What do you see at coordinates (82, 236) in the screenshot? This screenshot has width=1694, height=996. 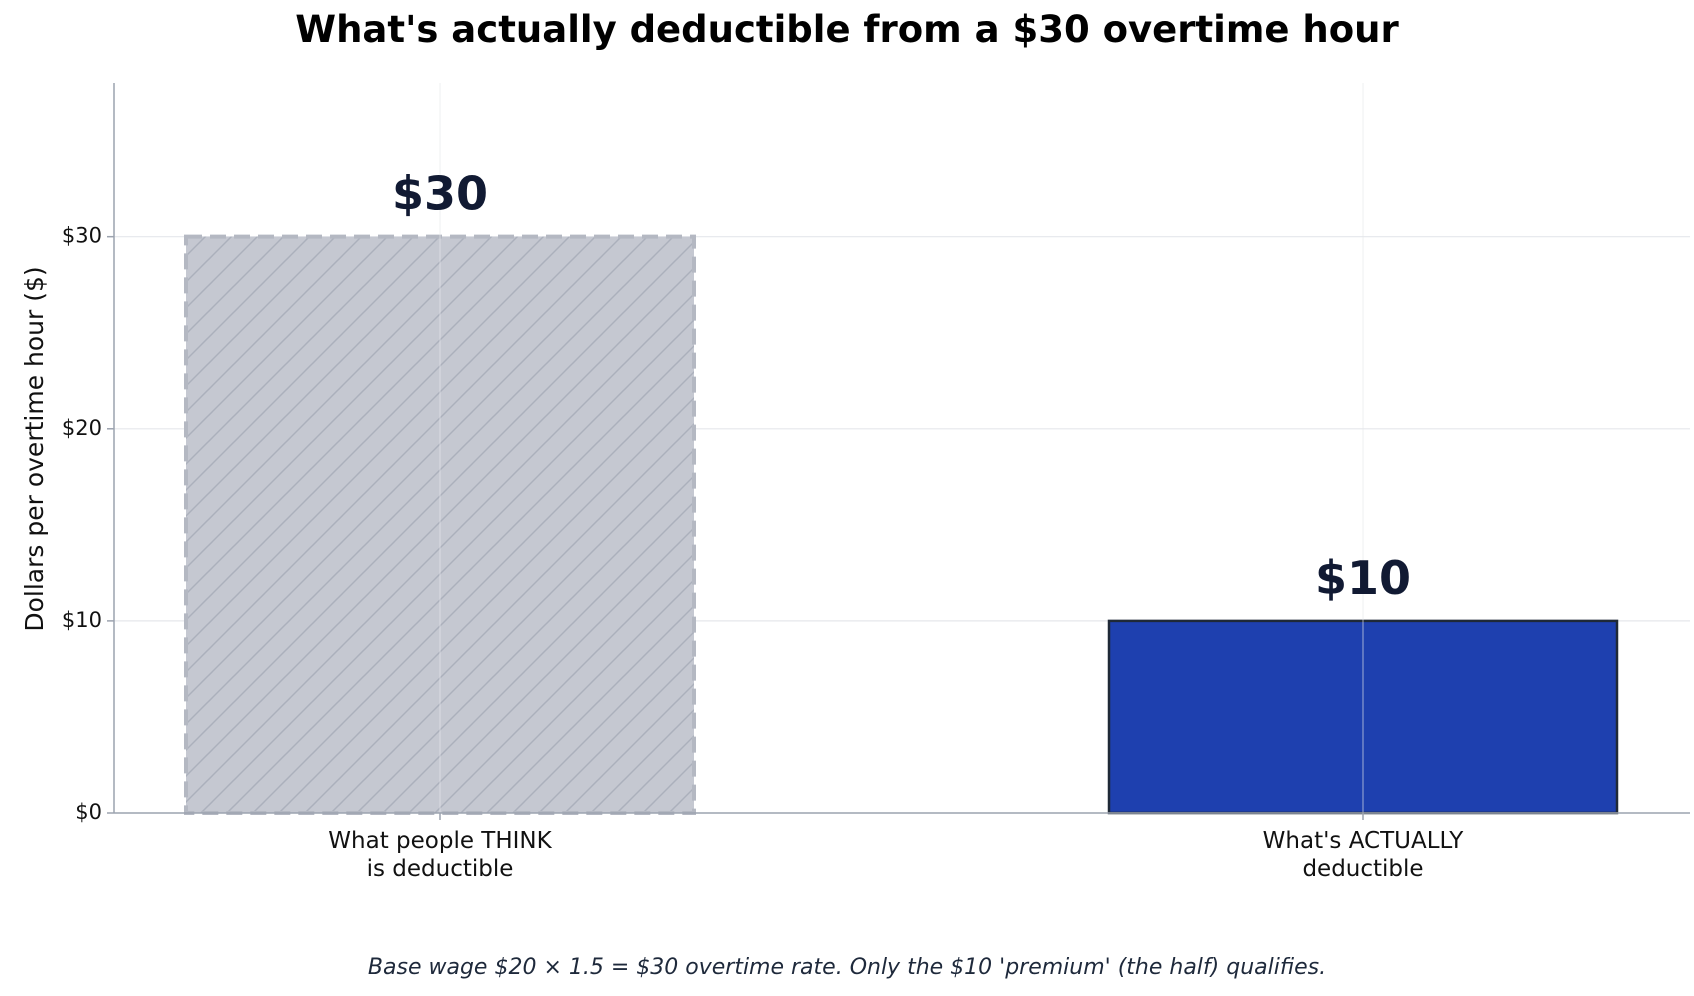 I see `y-tick-label: $30` at bounding box center [82, 236].